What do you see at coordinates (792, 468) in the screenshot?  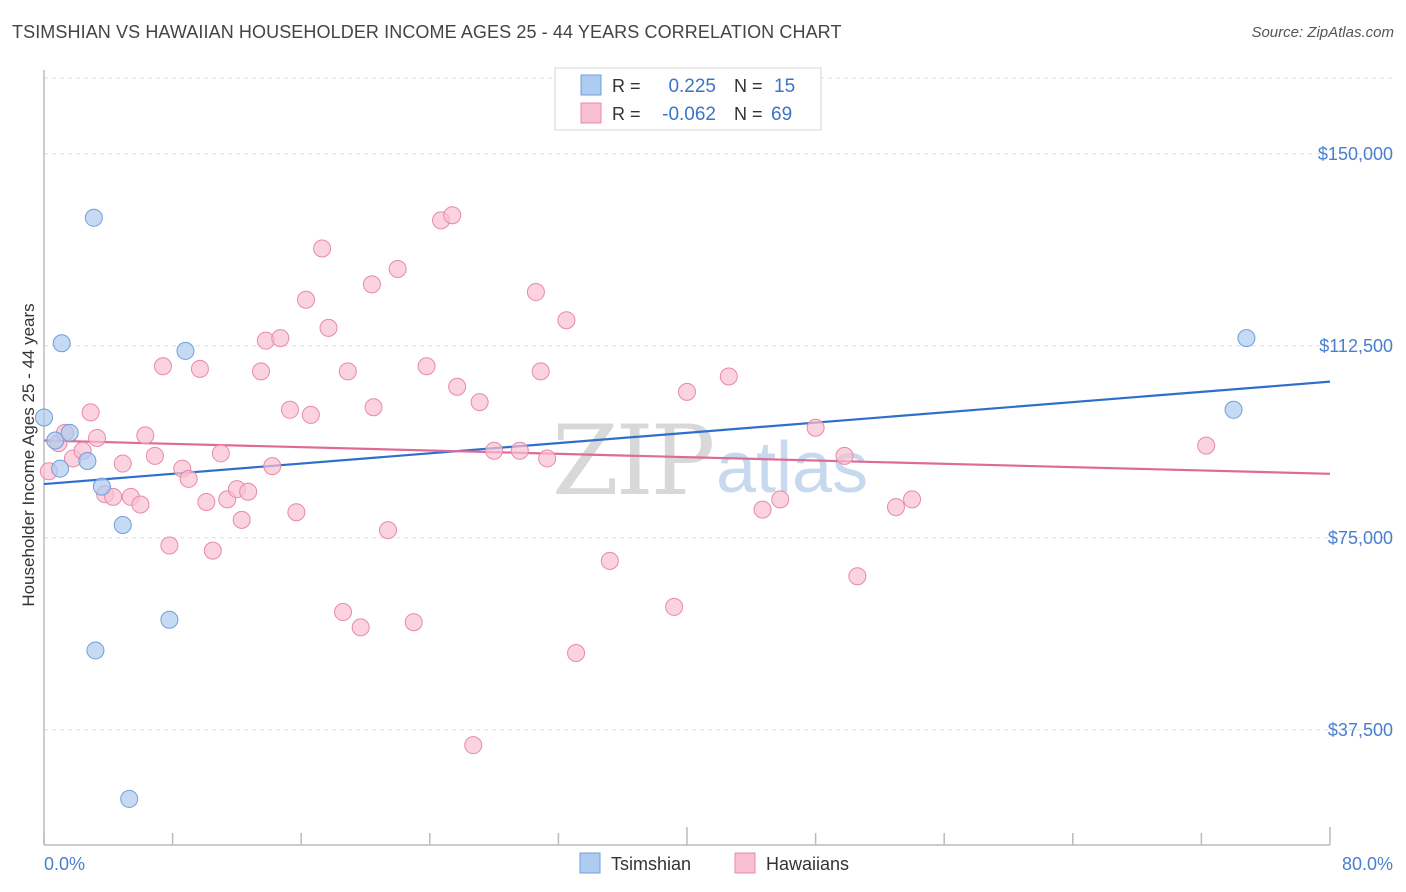 I see `watermark-atlas: atlas` at bounding box center [792, 468].